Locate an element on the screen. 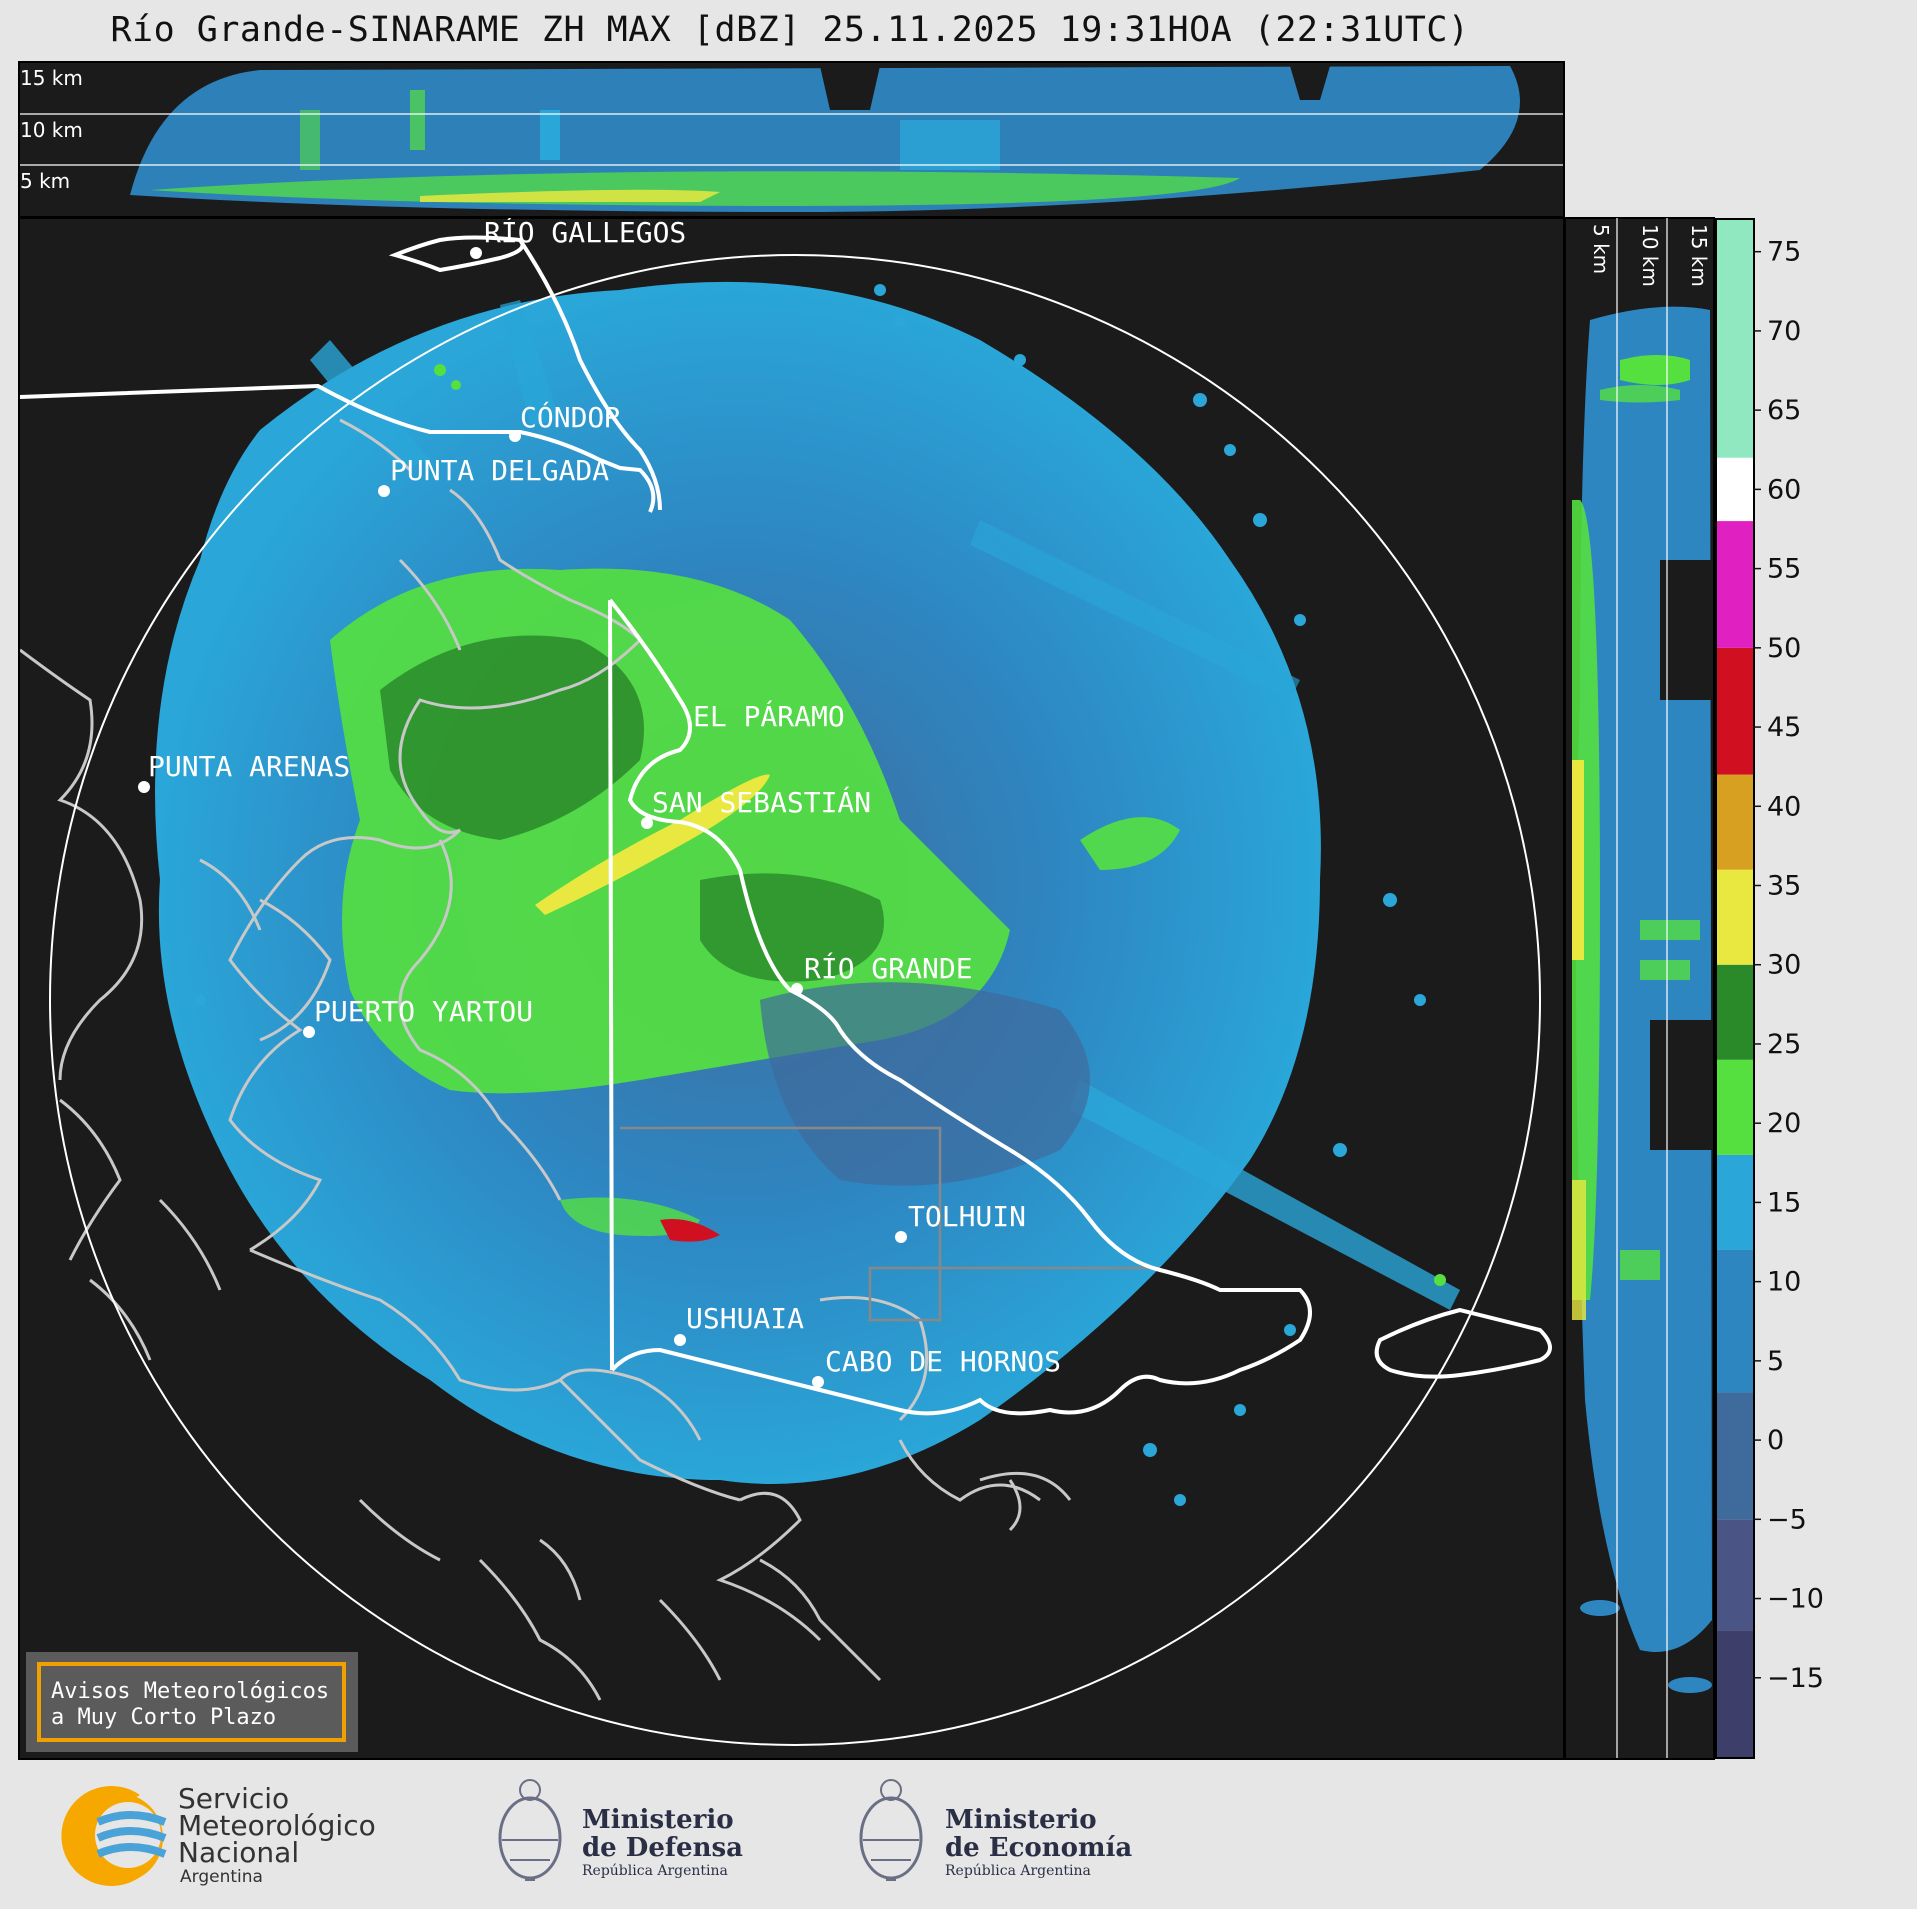 The image size is (1917, 1909). warning-box-line2: a Muy Corto Plazo is located at coordinates (163, 1717).